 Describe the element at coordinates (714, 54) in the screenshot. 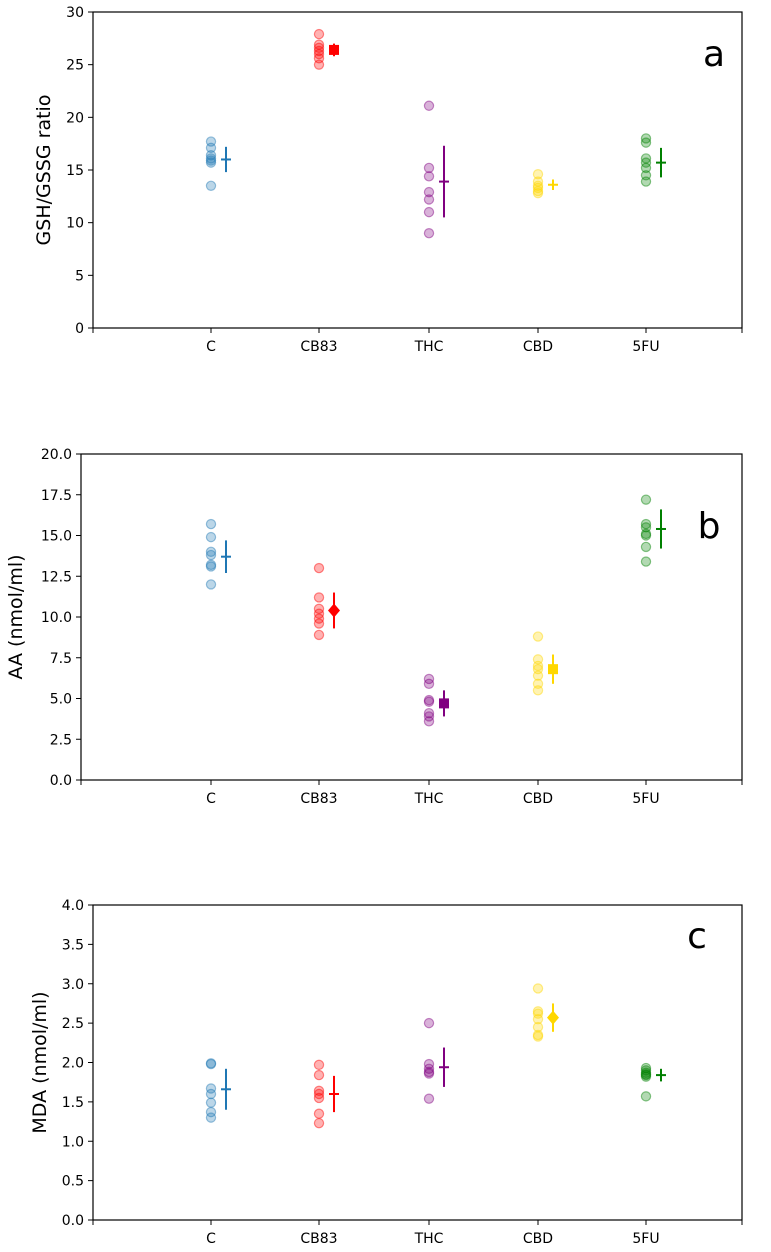

I see `panel-label: a` at that location.